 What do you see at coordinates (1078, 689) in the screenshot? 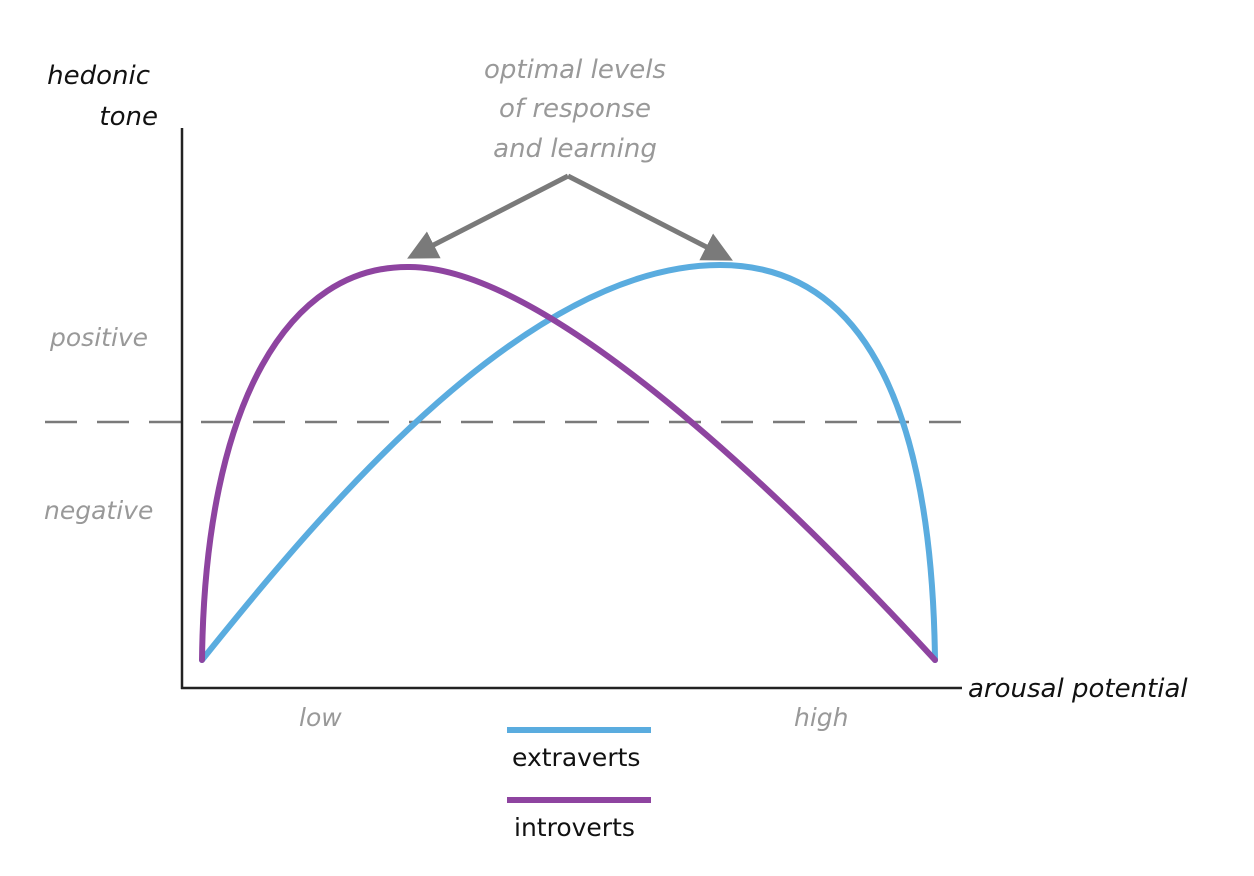
I see `x-axis-label: arousal potential` at bounding box center [1078, 689].